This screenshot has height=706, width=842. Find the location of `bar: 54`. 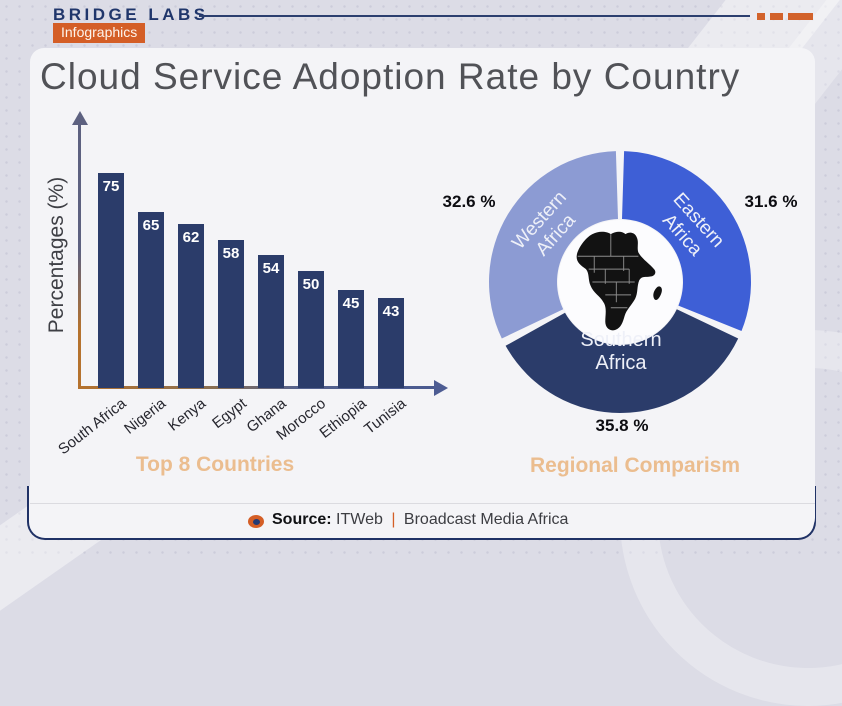

bar: 54 is located at coordinates (271, 321).